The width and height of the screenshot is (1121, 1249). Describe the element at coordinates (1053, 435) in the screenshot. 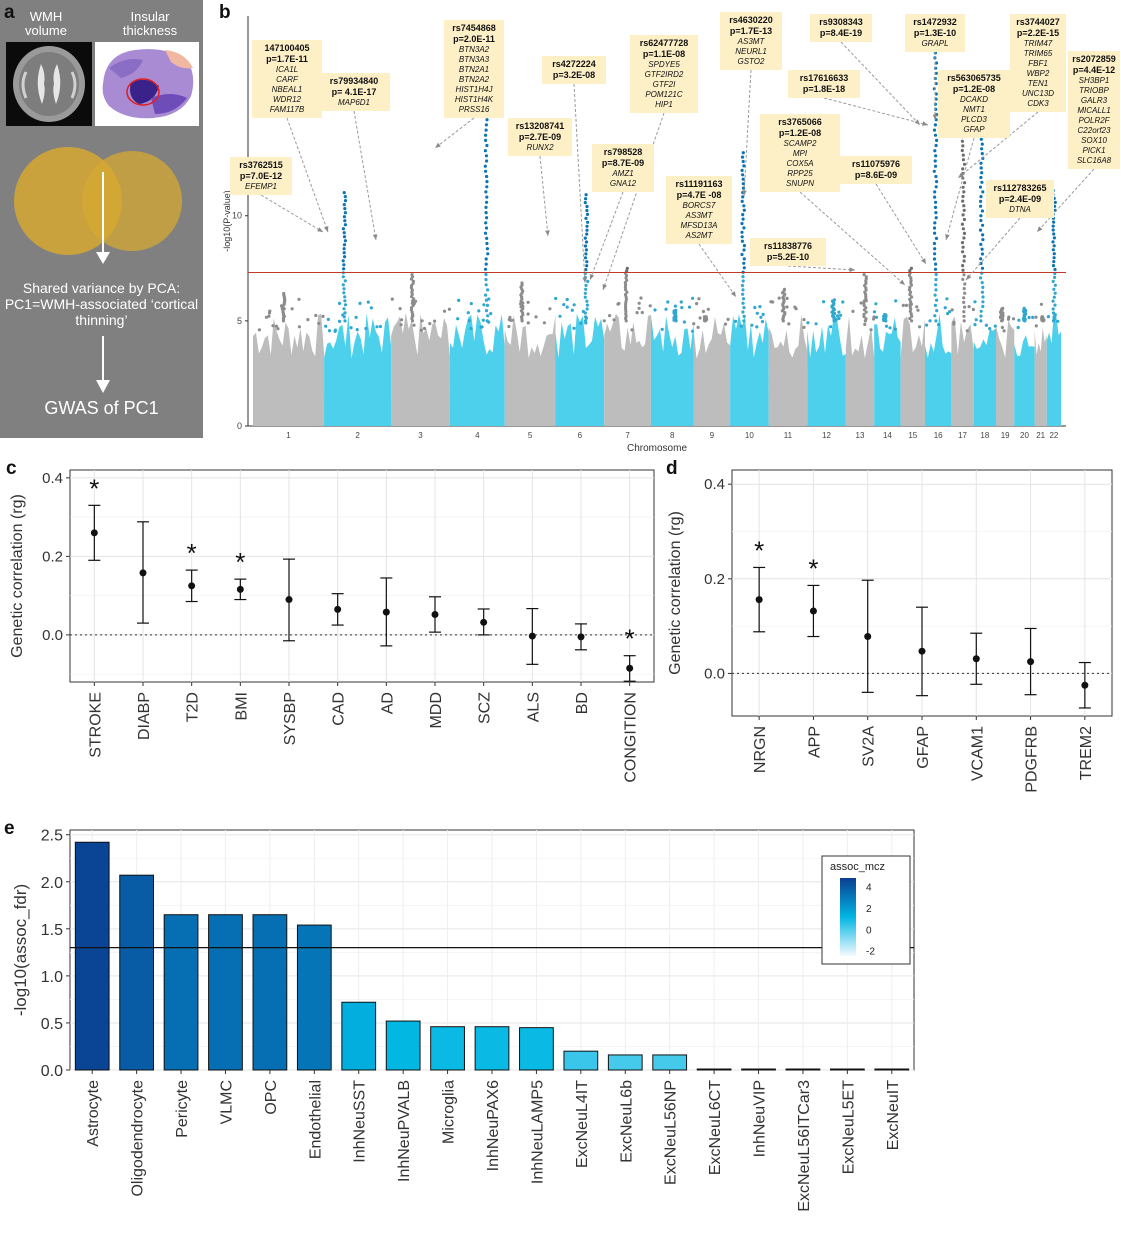

I see `chromosome-tick-label: 22` at that location.